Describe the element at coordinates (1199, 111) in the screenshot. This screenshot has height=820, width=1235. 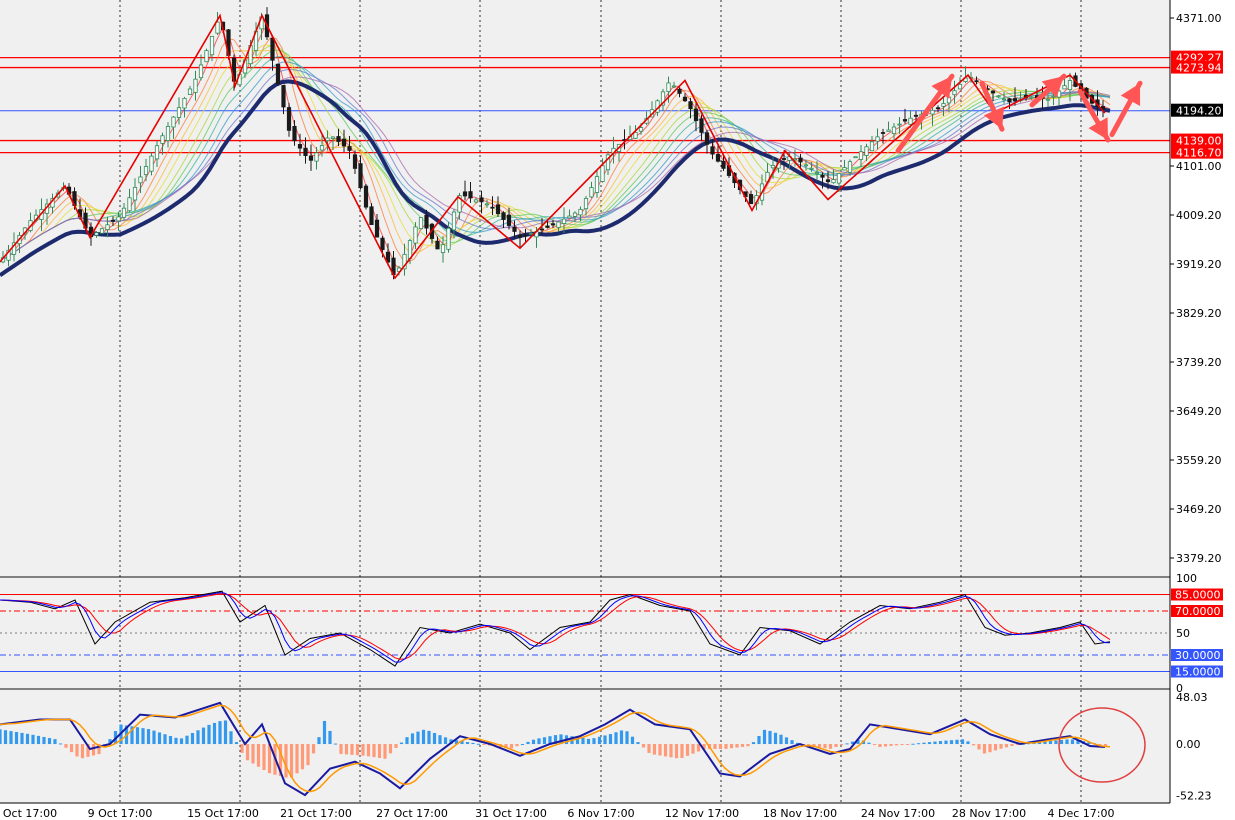
I see `price-level-label: 4194.20` at that location.